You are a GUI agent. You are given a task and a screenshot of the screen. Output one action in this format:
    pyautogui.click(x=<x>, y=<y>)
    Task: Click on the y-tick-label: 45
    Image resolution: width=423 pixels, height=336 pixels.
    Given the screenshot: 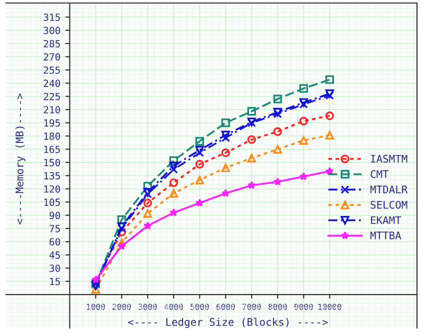 What is the action you would take?
    pyautogui.click(x=54, y=255)
    